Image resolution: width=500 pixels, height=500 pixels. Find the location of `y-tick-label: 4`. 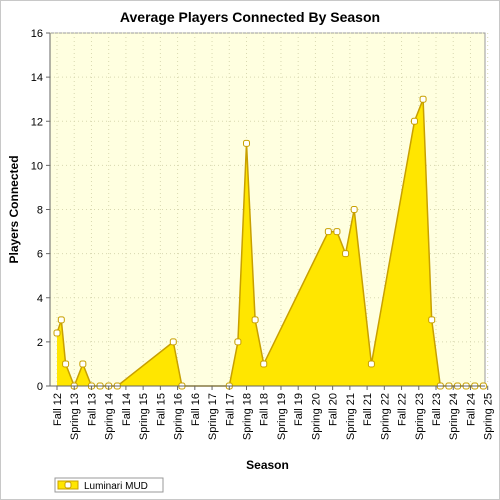

y-tick-label: 4 is located at coordinates (40, 299).